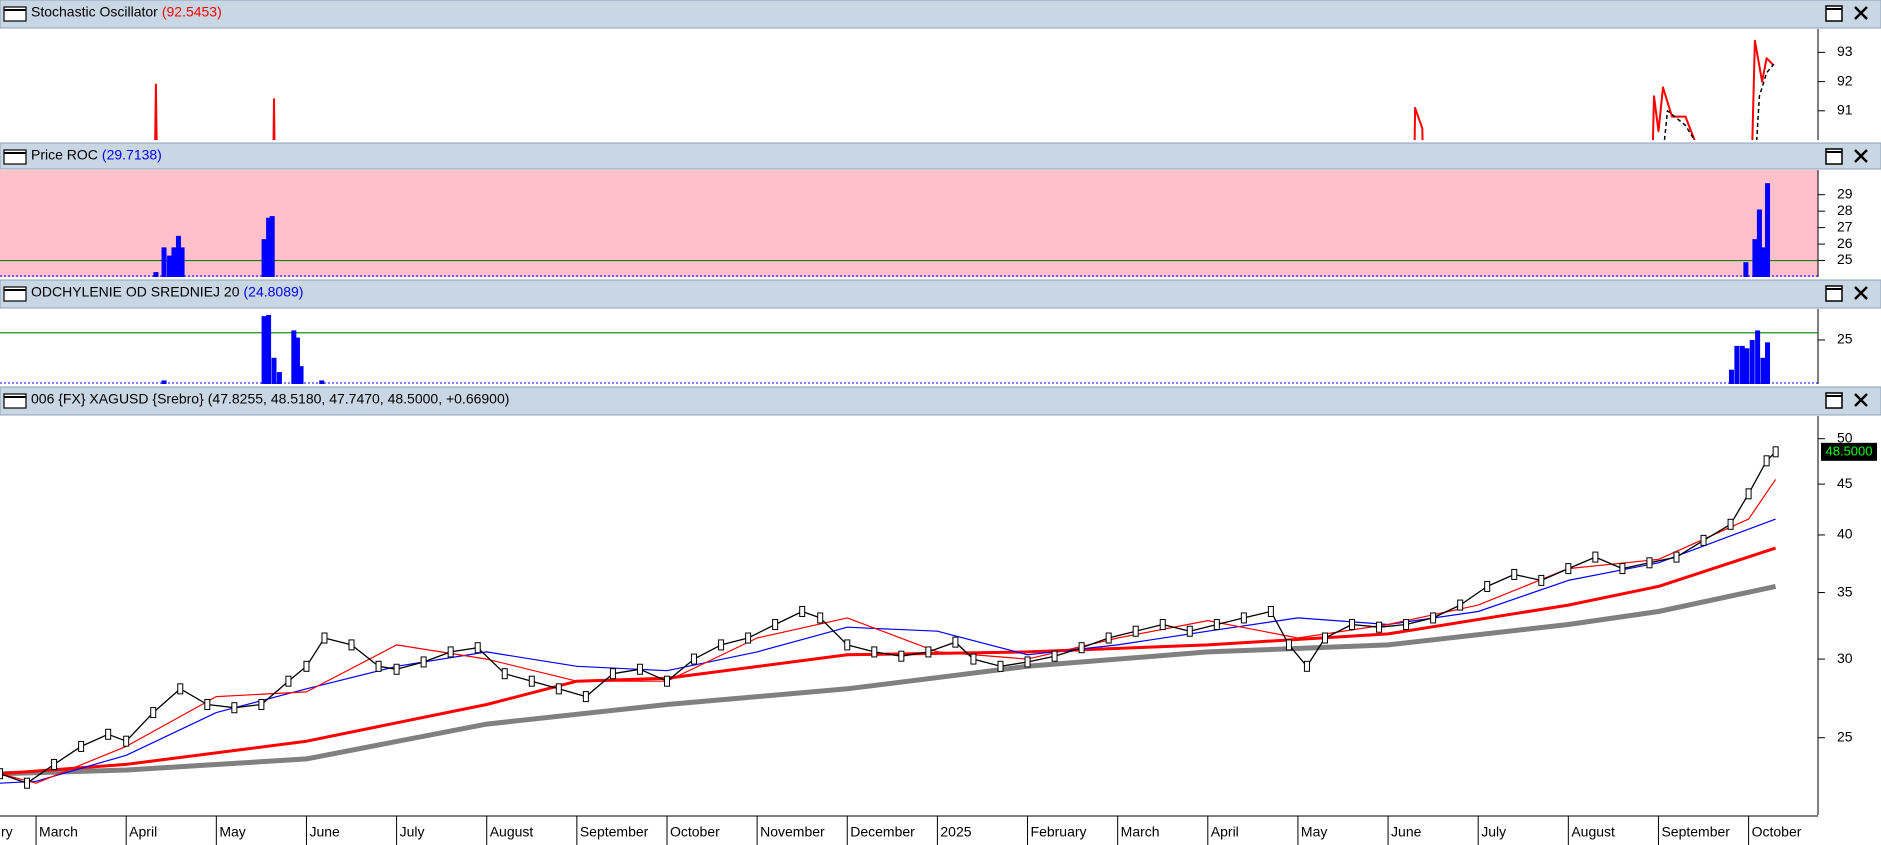  What do you see at coordinates (1140, 832) in the screenshot?
I see `x-tick-label: March` at bounding box center [1140, 832].